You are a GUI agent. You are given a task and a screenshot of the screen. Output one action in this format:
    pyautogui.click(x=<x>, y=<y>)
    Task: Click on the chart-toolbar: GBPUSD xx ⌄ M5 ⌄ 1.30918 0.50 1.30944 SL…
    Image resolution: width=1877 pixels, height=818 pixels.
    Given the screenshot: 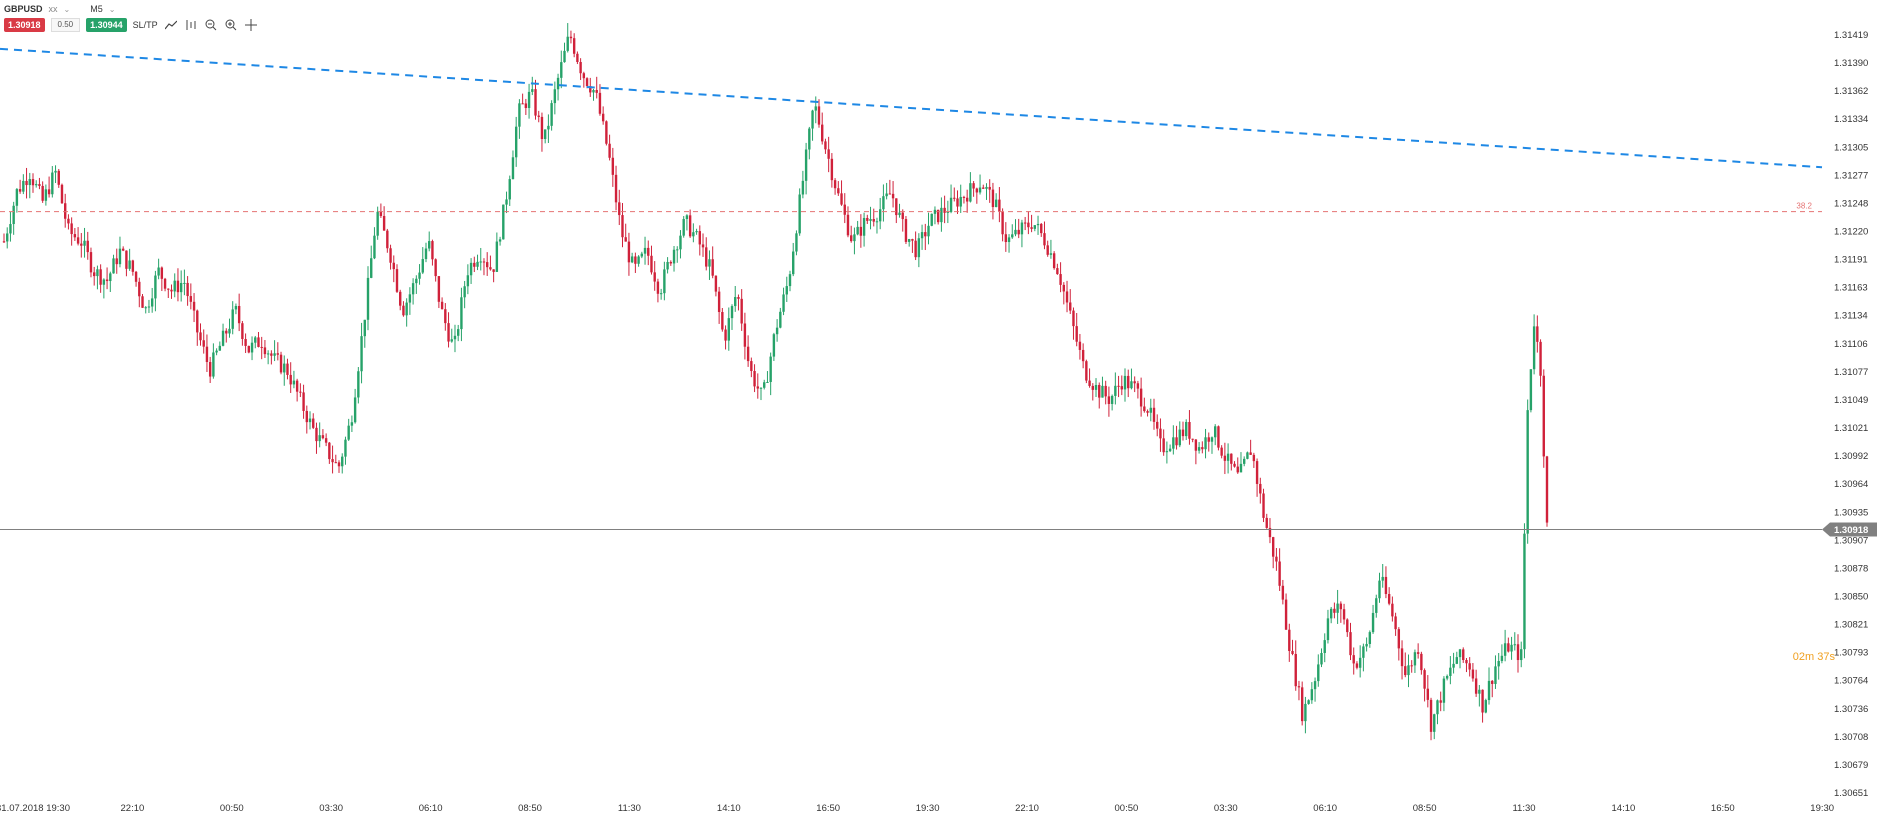 What is the action you would take?
    pyautogui.click(x=910, y=17)
    